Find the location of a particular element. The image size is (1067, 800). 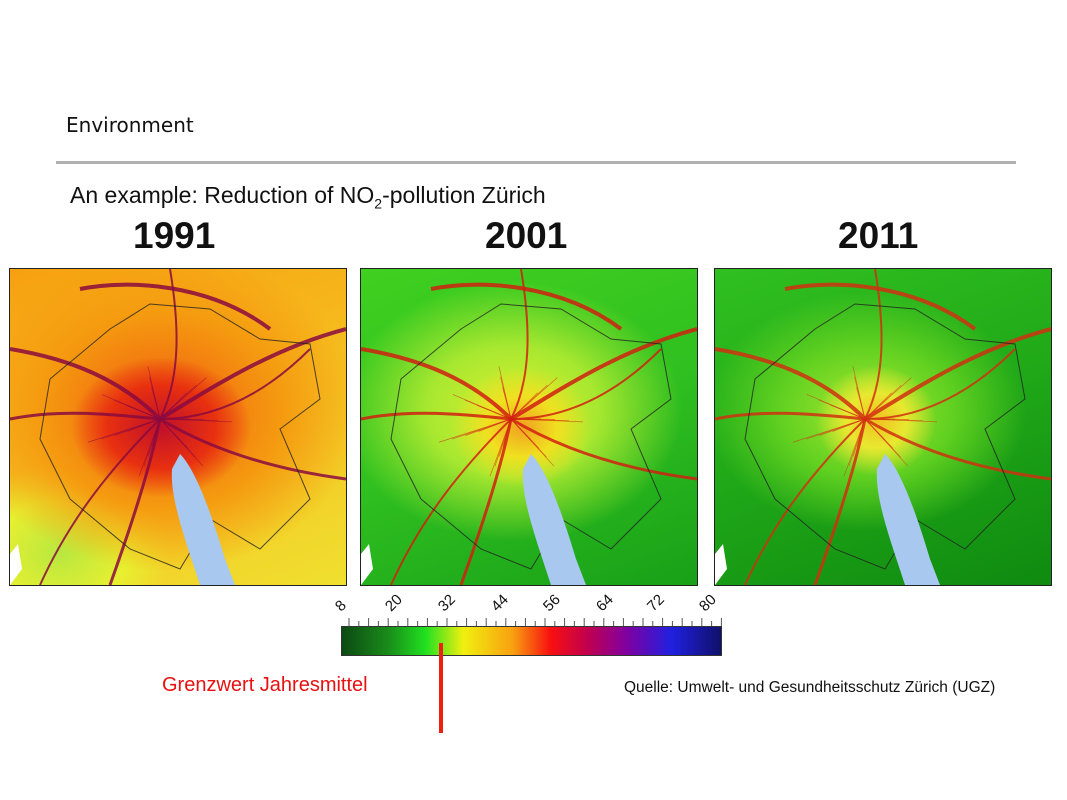

colorbar-tick-label: 72 is located at coordinates (655, 603).